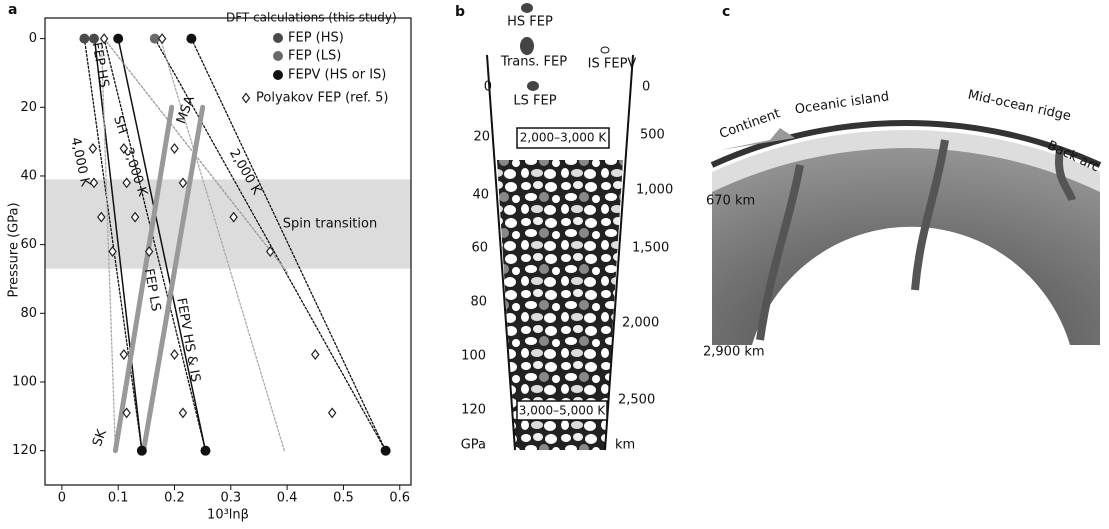 The image size is (1109, 529). What do you see at coordinates (399, 498) in the screenshot?
I see `x-tick-label: 0.6` at bounding box center [399, 498].